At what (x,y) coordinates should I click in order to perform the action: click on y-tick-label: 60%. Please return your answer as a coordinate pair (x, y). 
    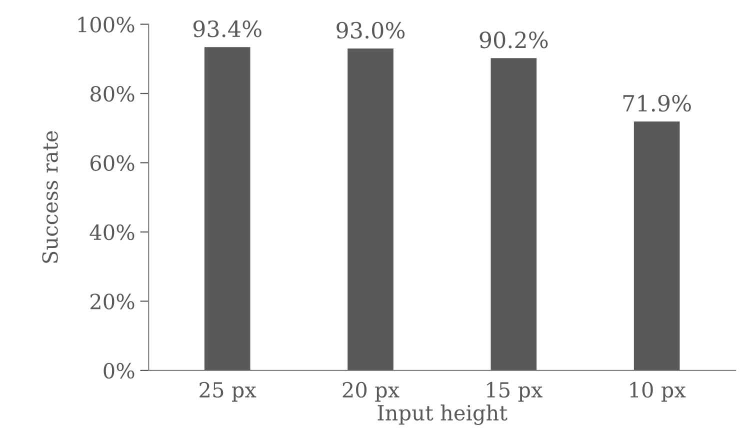
    Looking at the image, I should click on (112, 163).